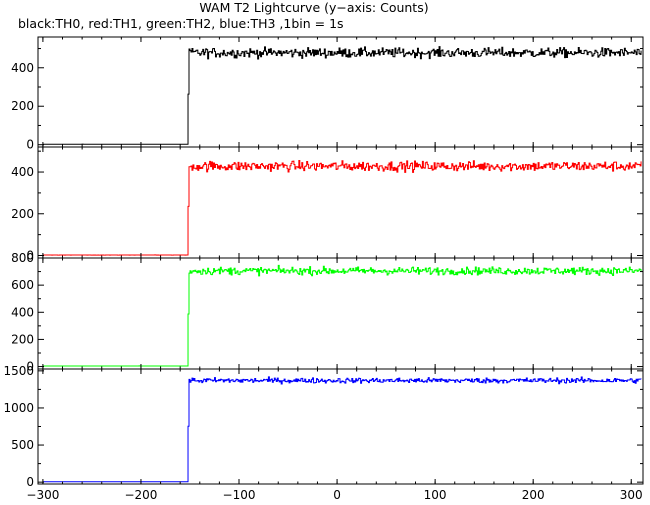  What do you see at coordinates (631, 495) in the screenshot?
I see `x-tick-label: 300` at bounding box center [631, 495].